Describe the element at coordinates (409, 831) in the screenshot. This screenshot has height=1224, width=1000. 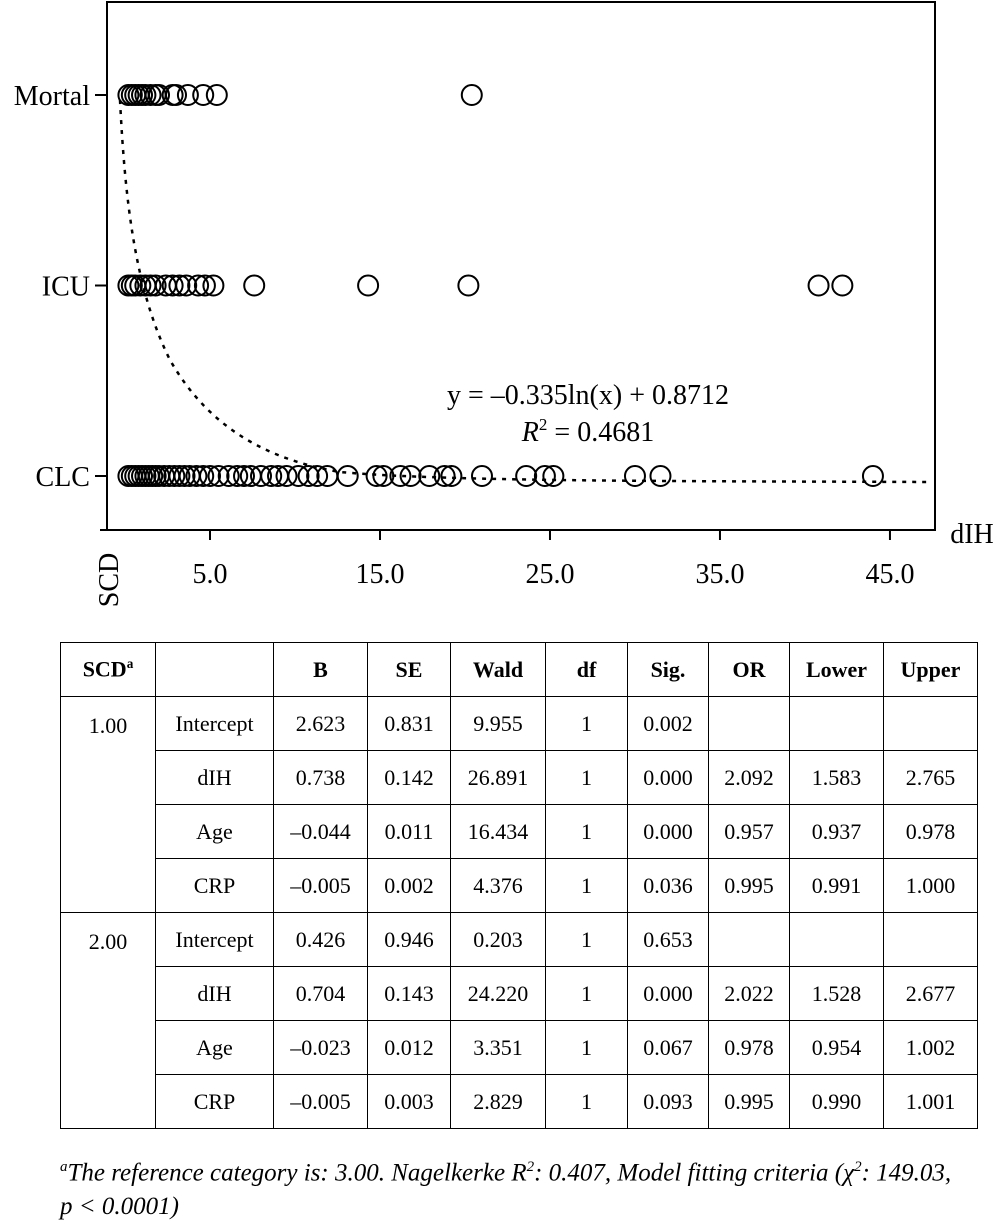
I see `table-cell: 0.011` at that location.